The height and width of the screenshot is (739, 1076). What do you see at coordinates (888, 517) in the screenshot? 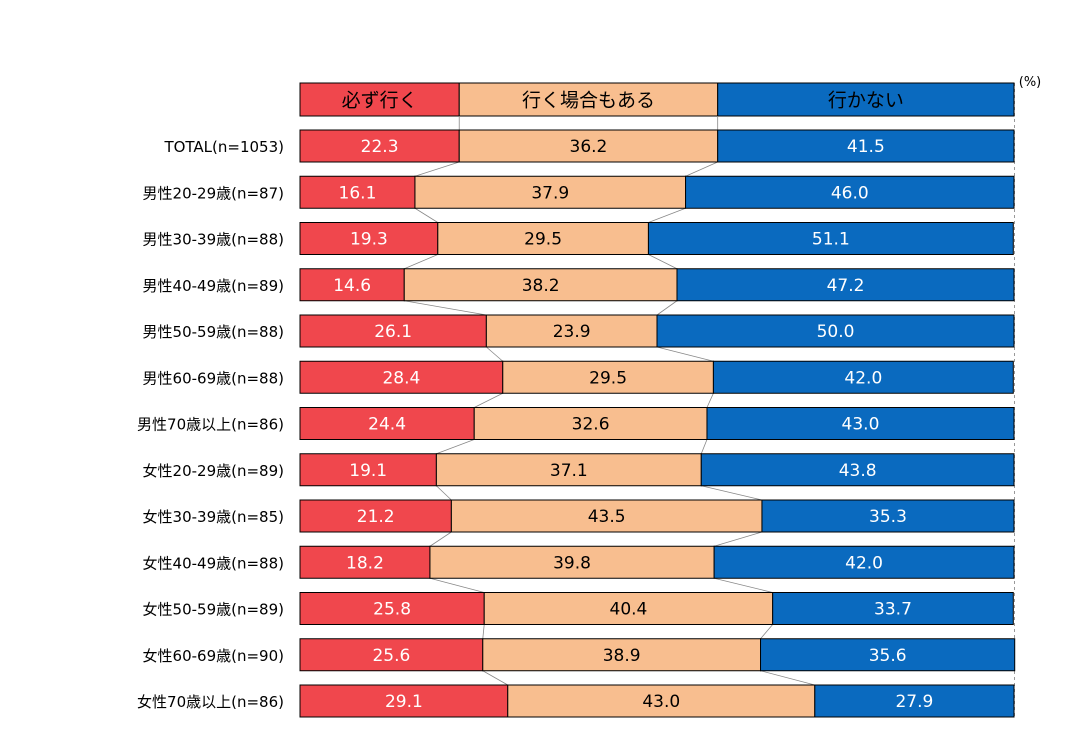
I see `data-label: 35.3` at bounding box center [888, 517].